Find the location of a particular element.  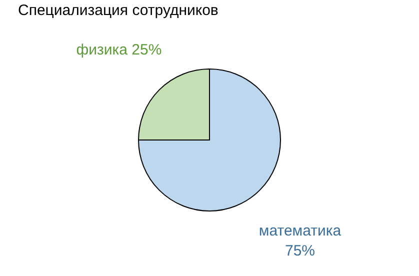

data-label: 75% is located at coordinates (300, 251).